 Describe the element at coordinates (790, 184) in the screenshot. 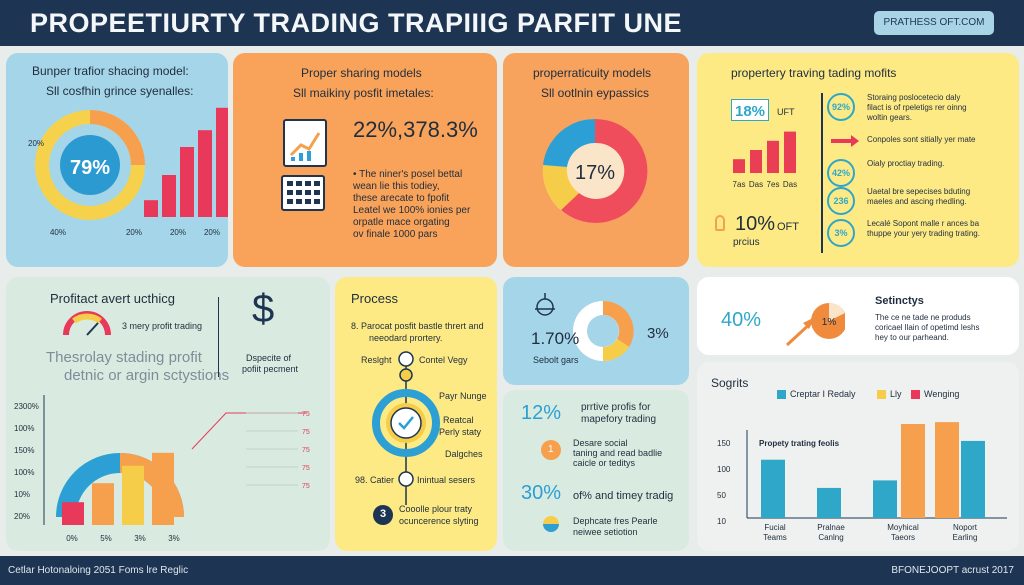

I see `panel4-bar-label: Das` at that location.